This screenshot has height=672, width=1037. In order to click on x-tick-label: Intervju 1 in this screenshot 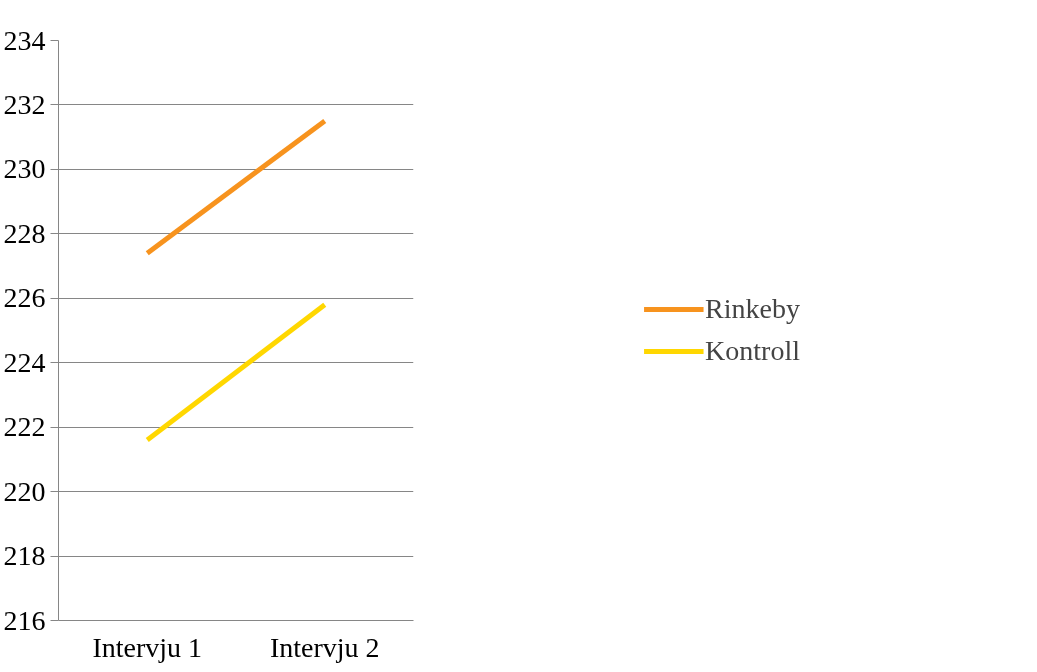, I will do `click(147, 647)`.